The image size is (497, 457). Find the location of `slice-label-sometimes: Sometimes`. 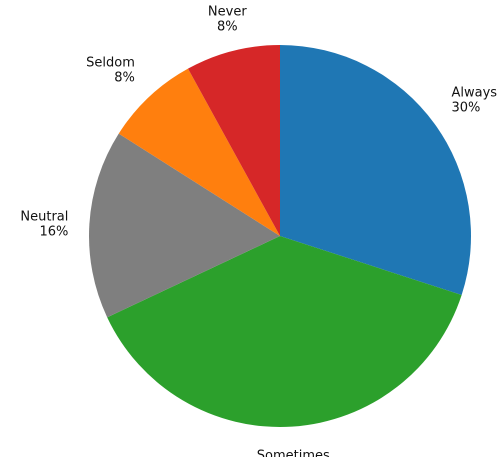

slice-label-sometimes: Sometimes is located at coordinates (293, 453).